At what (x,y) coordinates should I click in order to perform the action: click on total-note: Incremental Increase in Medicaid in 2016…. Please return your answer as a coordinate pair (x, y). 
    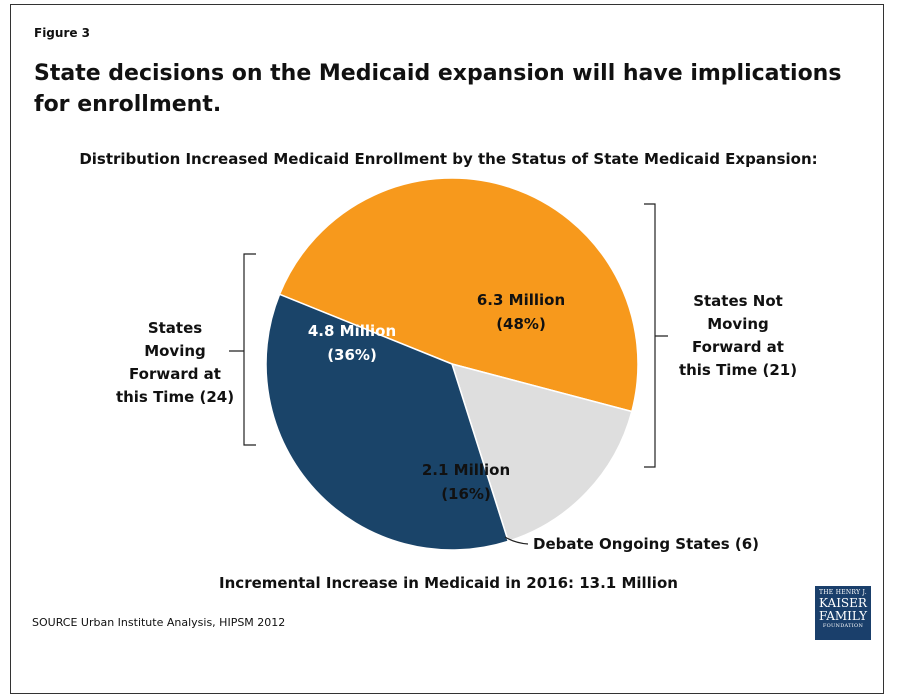
    Looking at the image, I should click on (448, 583).